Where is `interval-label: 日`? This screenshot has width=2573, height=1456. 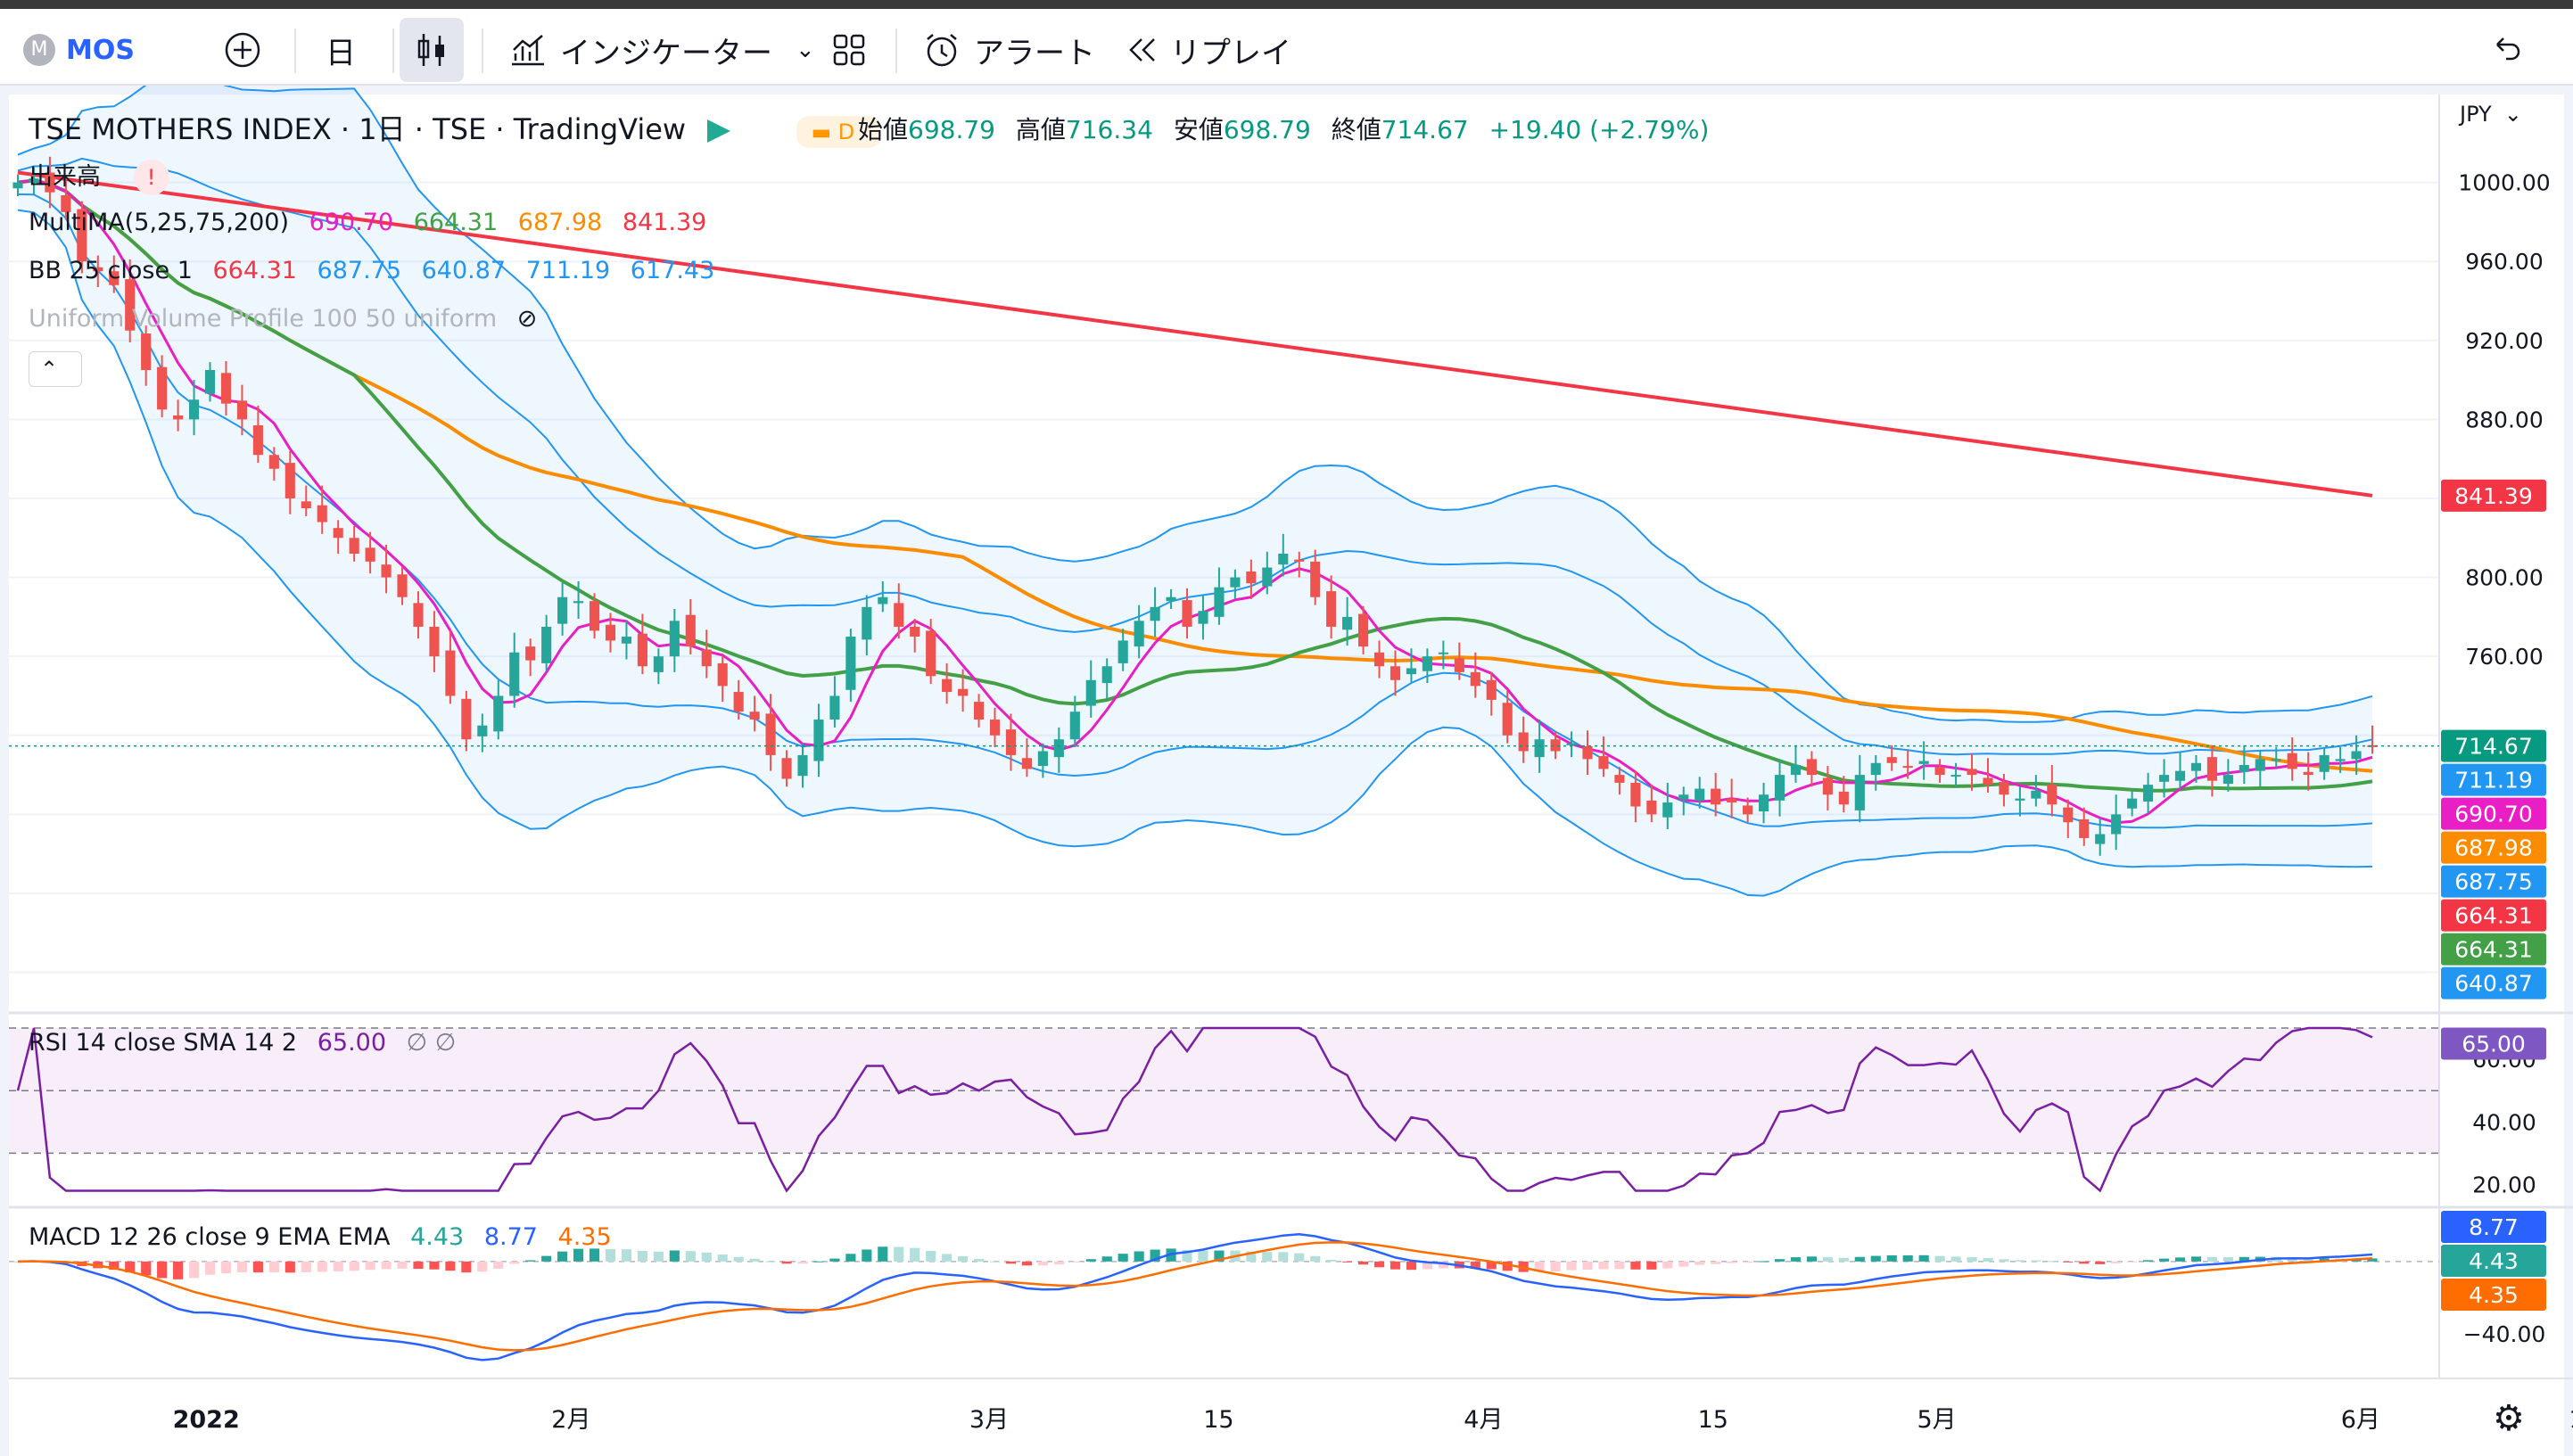 interval-label: 日 is located at coordinates (341, 53).